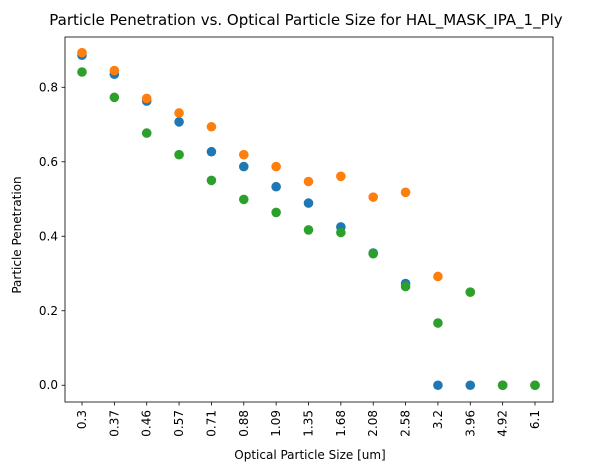  What do you see at coordinates (48, 162) in the screenshot?
I see `y-tick-label: 0.6` at bounding box center [48, 162].